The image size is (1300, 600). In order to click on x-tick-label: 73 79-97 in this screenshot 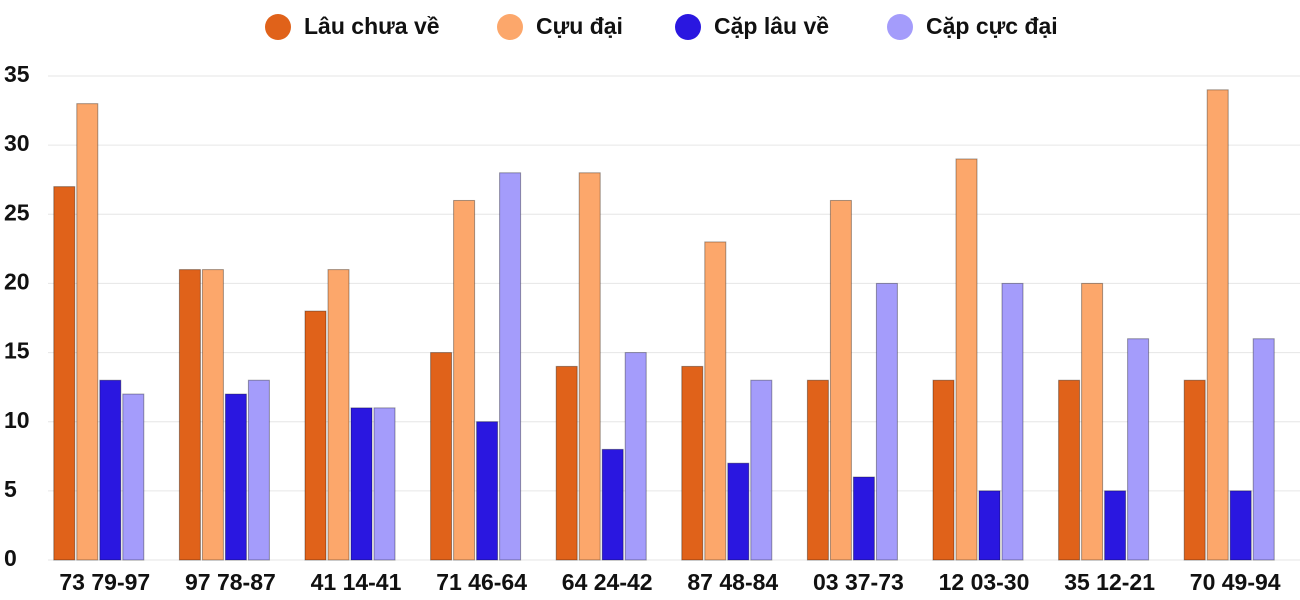, I will do `click(104, 582)`.